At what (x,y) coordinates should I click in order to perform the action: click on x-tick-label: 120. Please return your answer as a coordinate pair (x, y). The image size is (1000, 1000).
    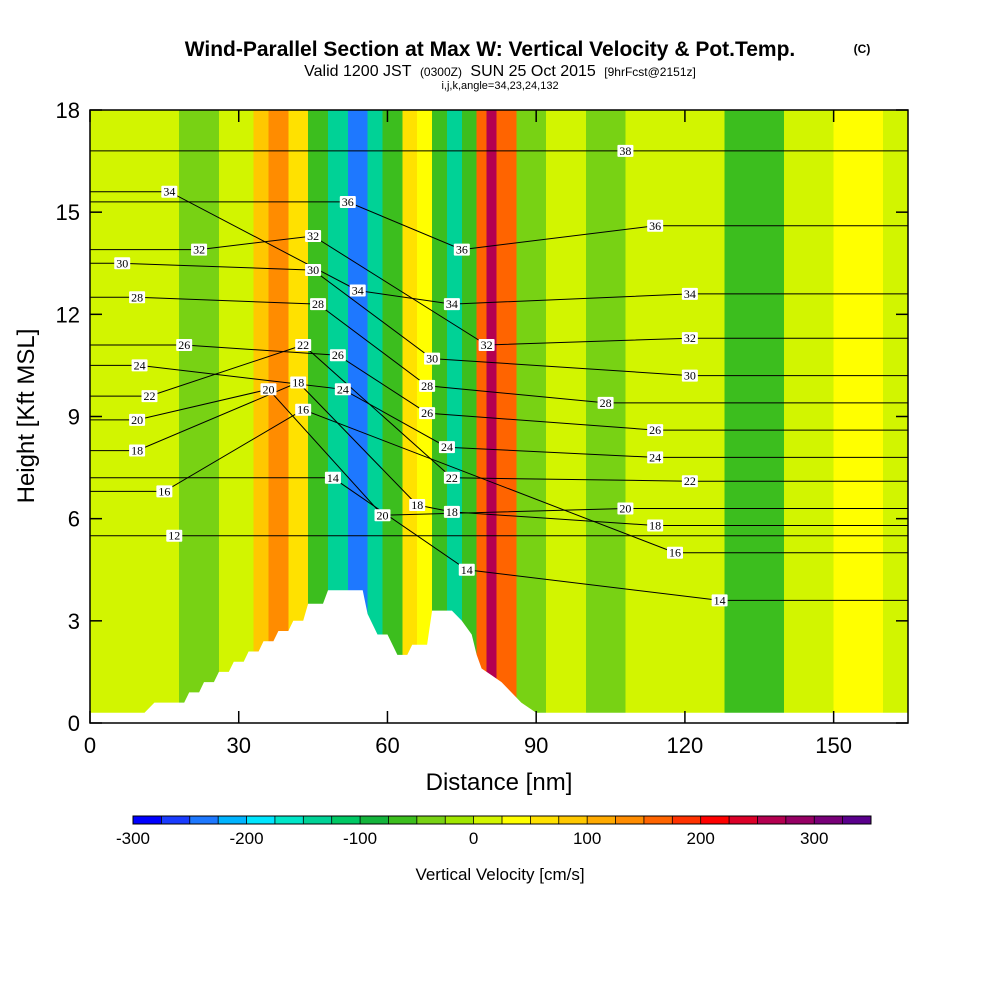
    Looking at the image, I should click on (685, 745).